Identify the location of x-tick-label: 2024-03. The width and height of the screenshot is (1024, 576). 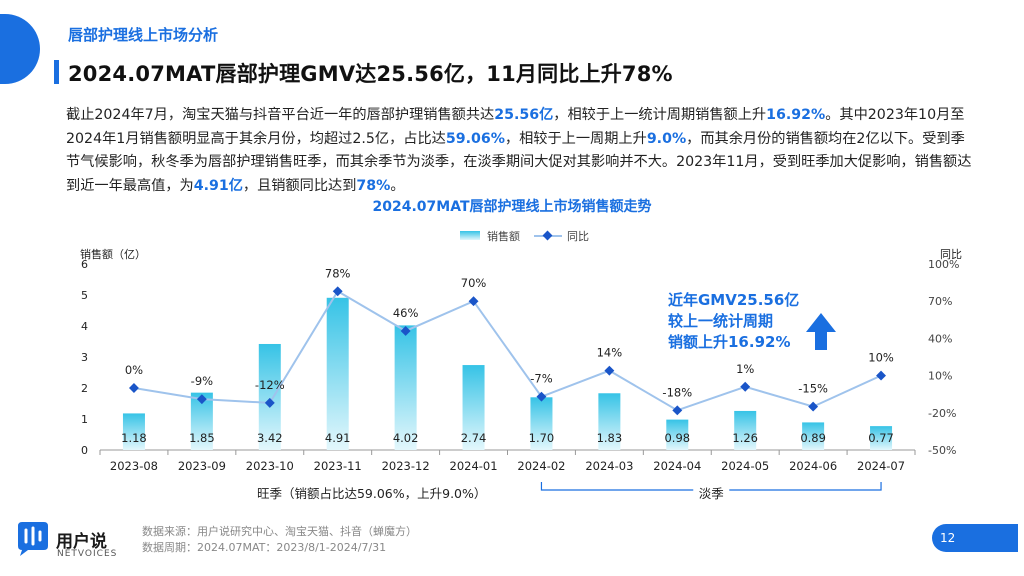
(609, 466).